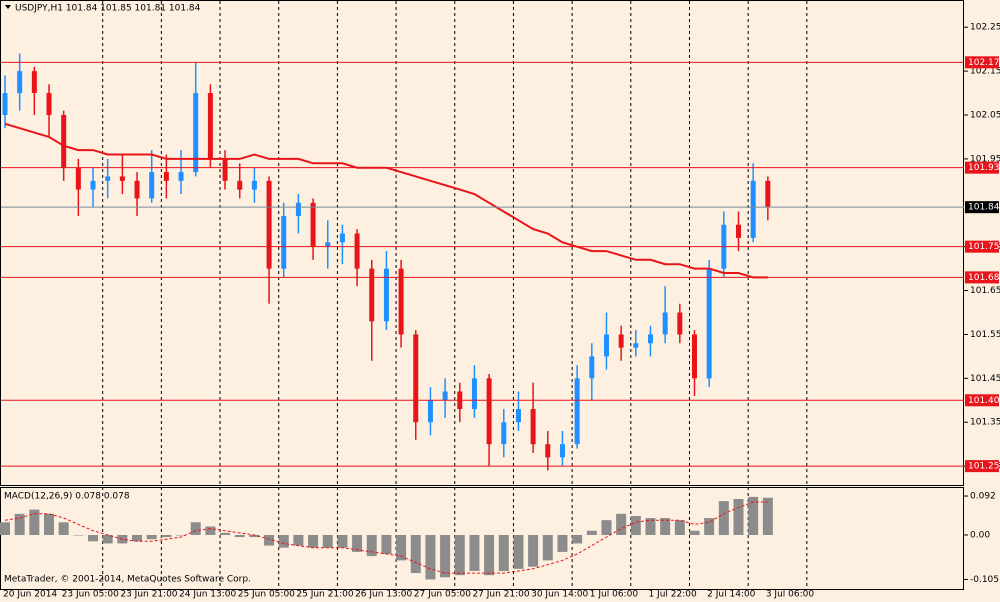 The height and width of the screenshot is (602, 1000). What do you see at coordinates (614, 595) in the screenshot?
I see `x-tick-label: 1 Jul 06:00` at bounding box center [614, 595].